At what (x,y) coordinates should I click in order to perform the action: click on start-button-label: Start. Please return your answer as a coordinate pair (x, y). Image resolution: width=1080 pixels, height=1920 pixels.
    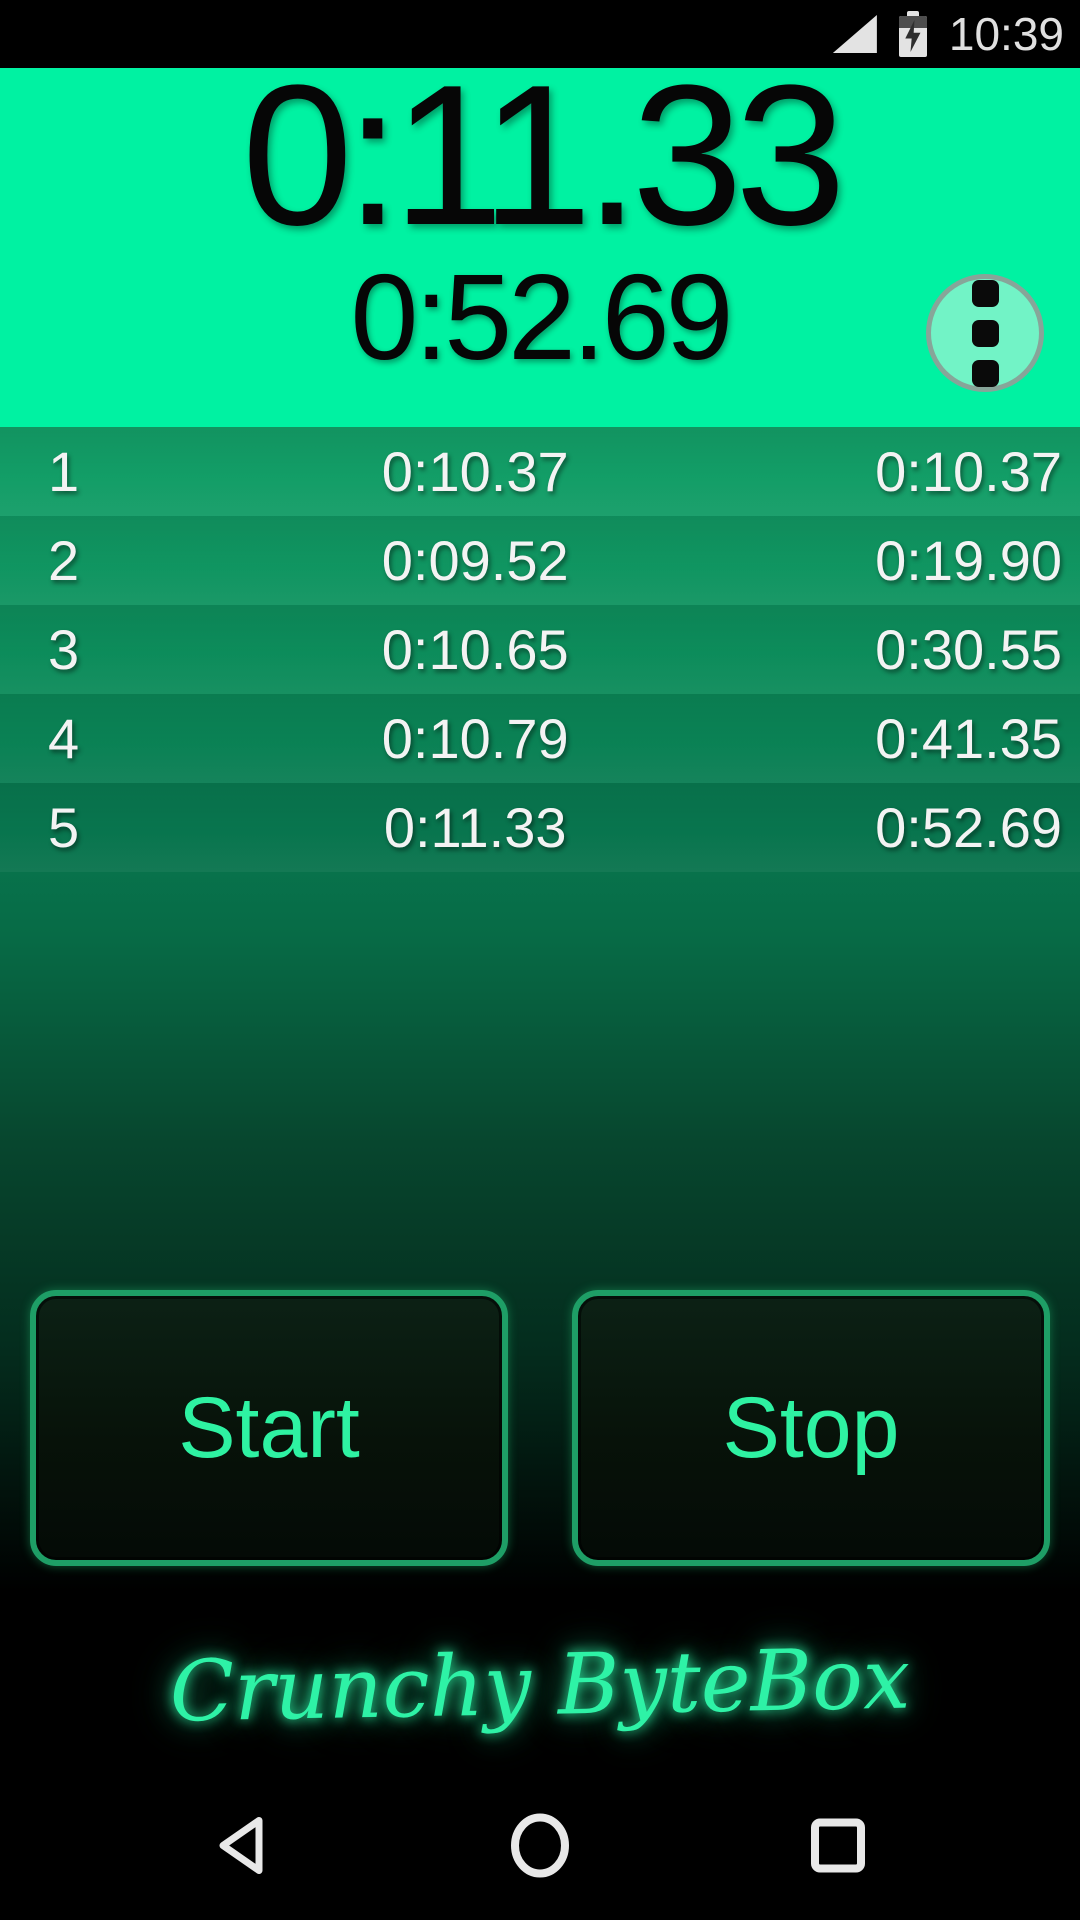
    Looking at the image, I should click on (269, 1428).